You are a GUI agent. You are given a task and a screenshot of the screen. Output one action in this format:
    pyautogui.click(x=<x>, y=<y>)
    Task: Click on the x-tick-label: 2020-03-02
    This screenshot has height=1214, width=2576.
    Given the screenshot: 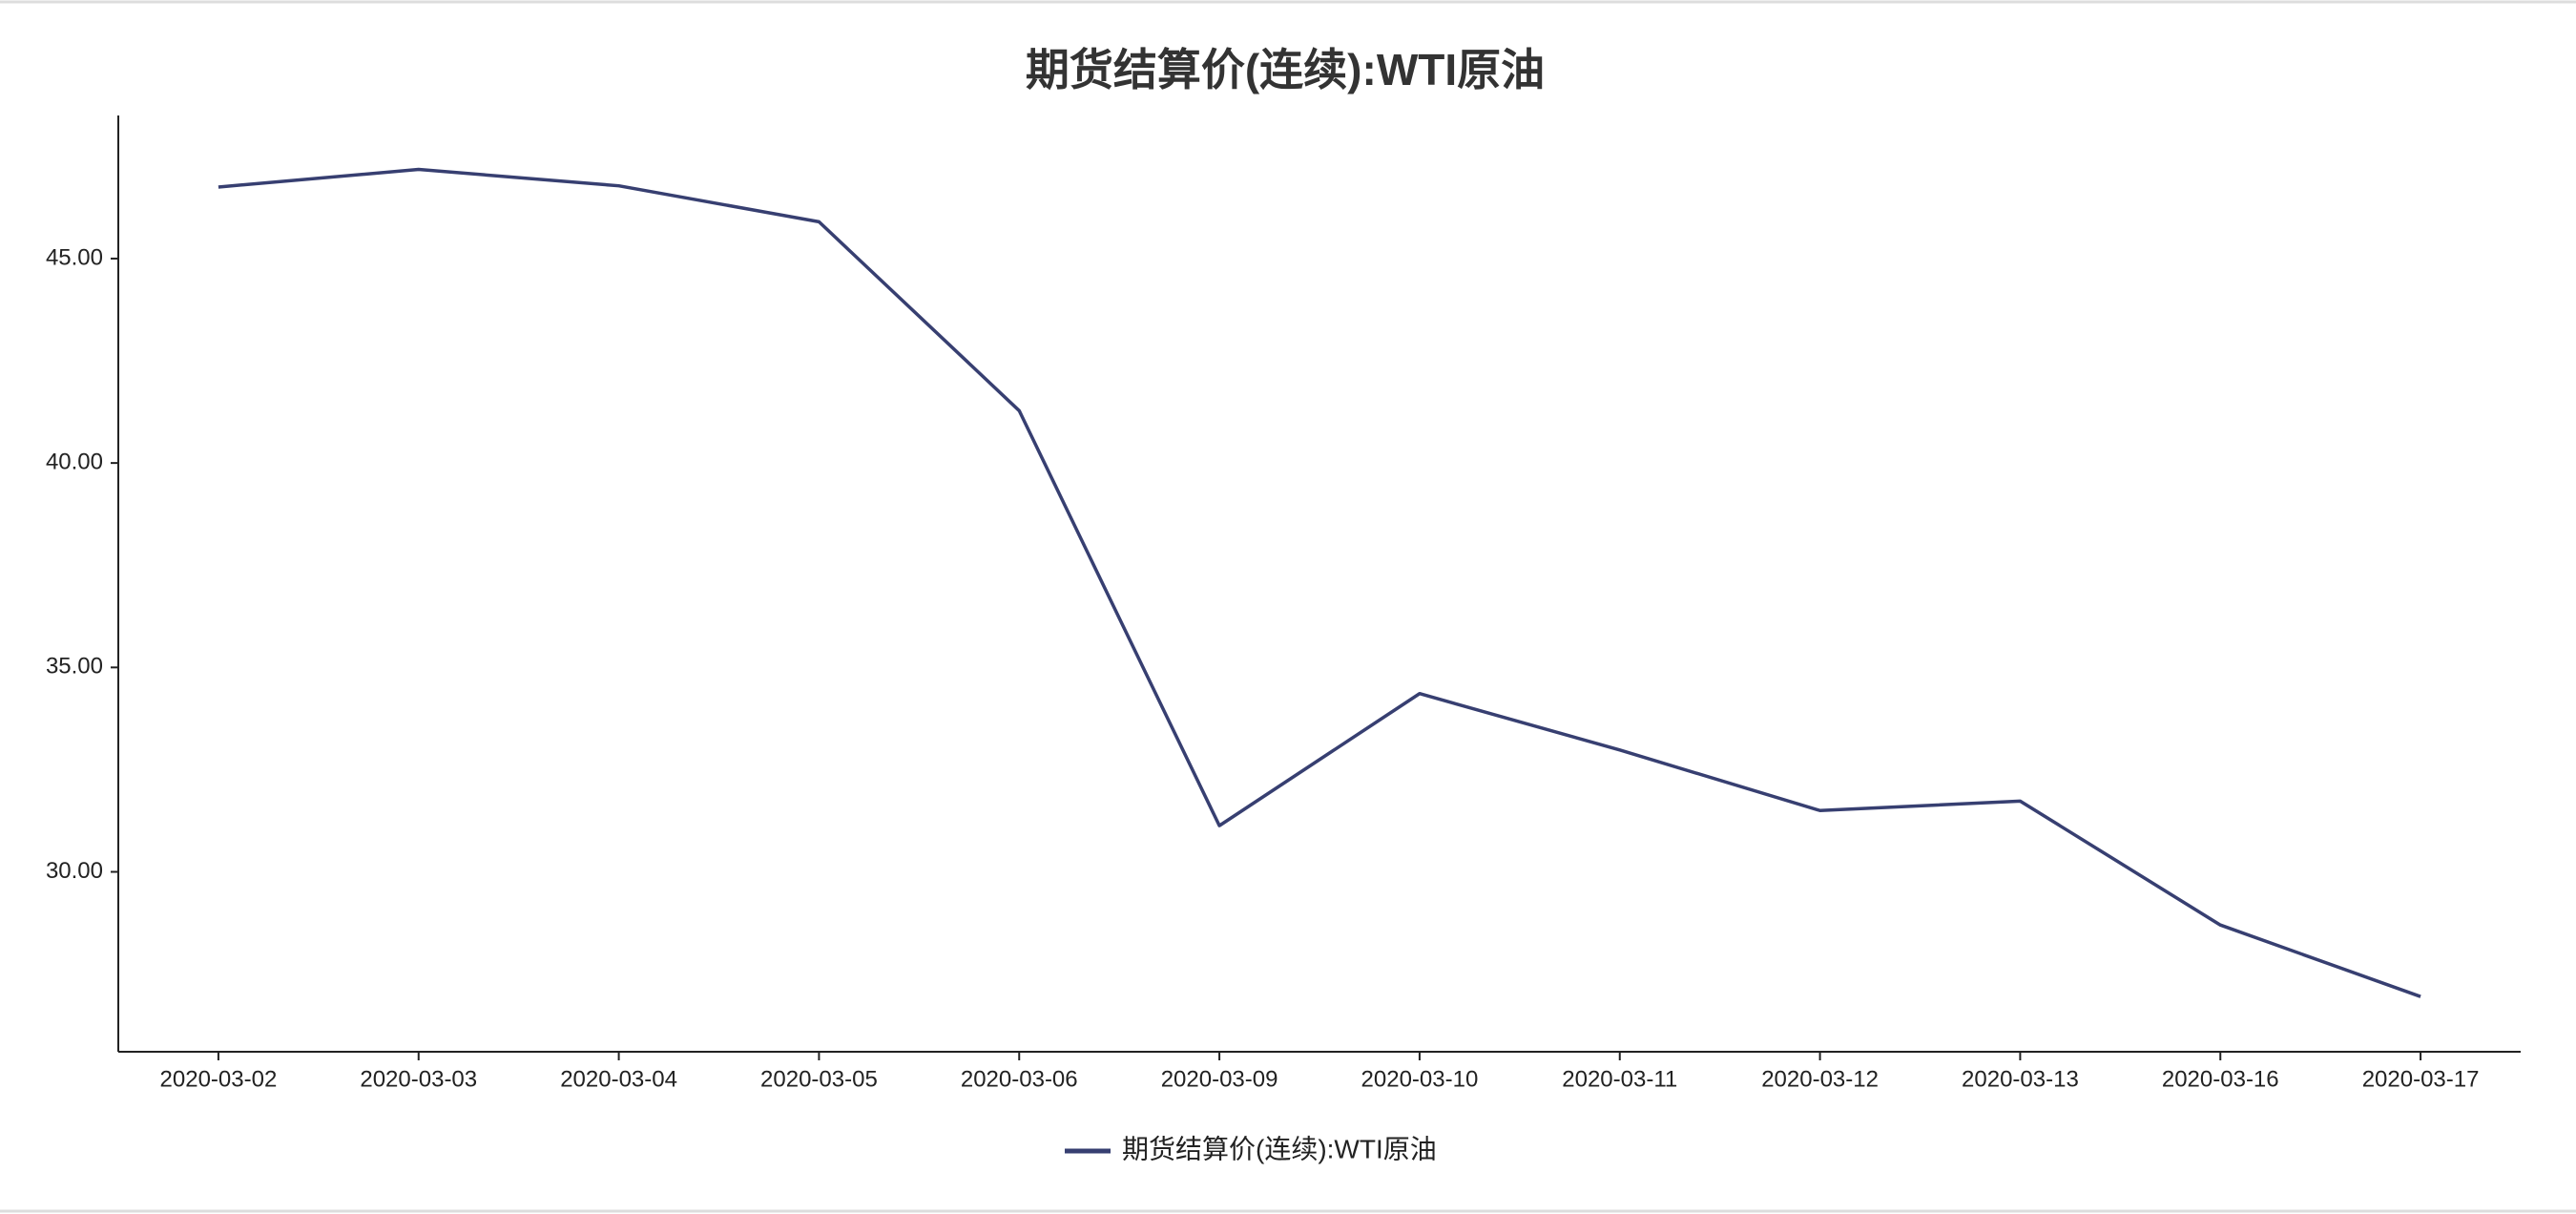 What is the action you would take?
    pyautogui.click(x=219, y=1079)
    